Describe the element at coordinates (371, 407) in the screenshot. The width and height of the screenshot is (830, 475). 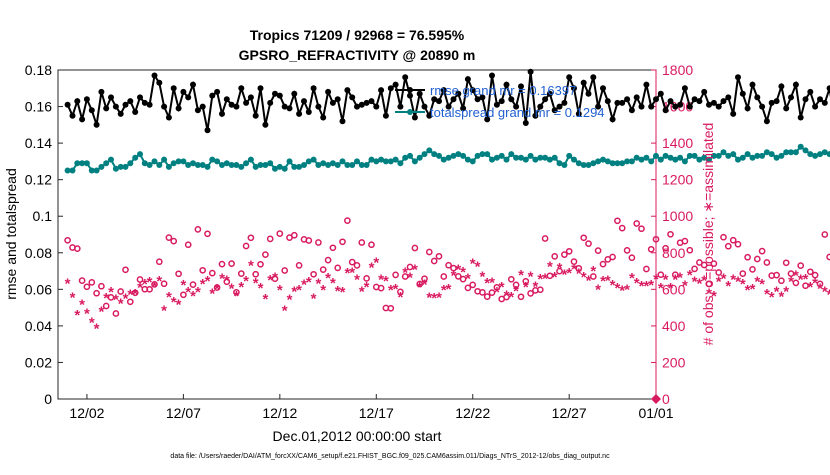
I see `x-axis: 12/02 12/07 12/12 12/17 12/22 12/27 01/01` at that location.